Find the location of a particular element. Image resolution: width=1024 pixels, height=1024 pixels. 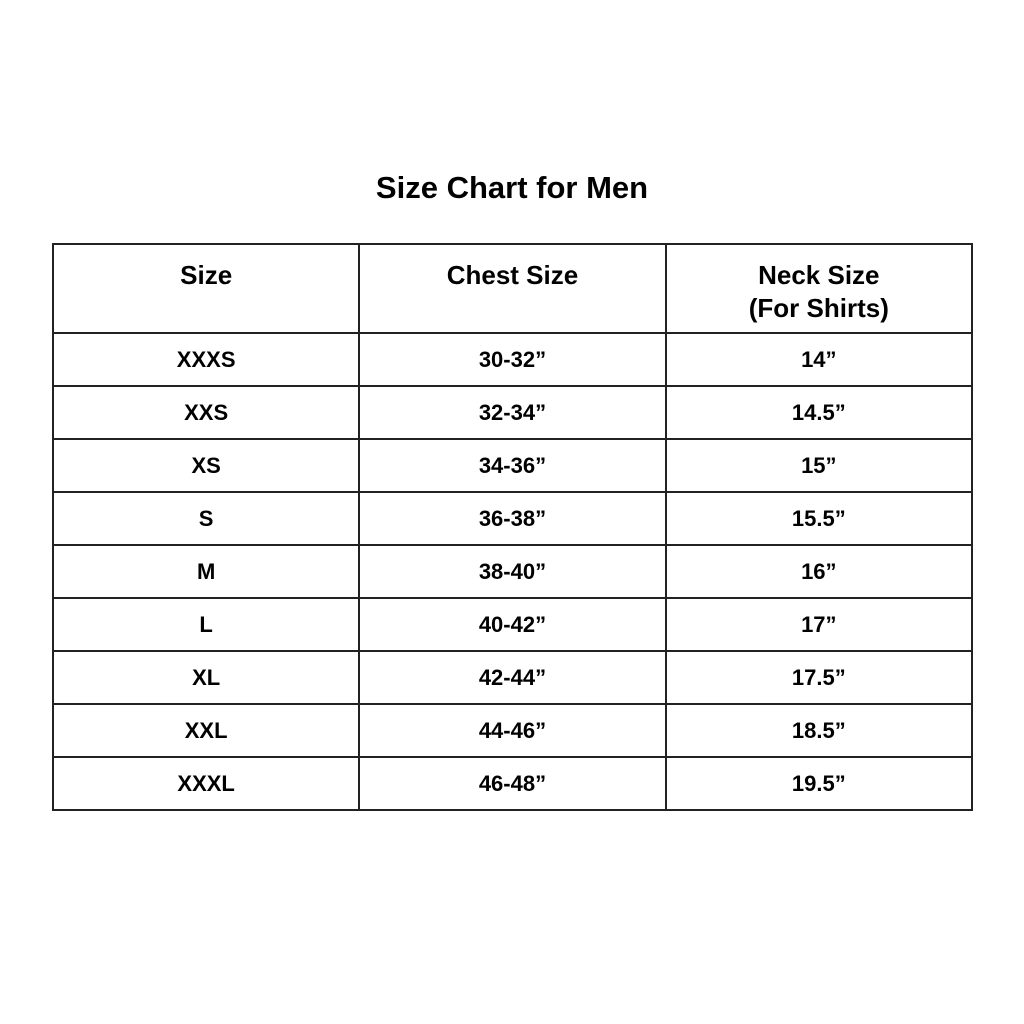

neck-size-cell: 15” is located at coordinates (819, 465).